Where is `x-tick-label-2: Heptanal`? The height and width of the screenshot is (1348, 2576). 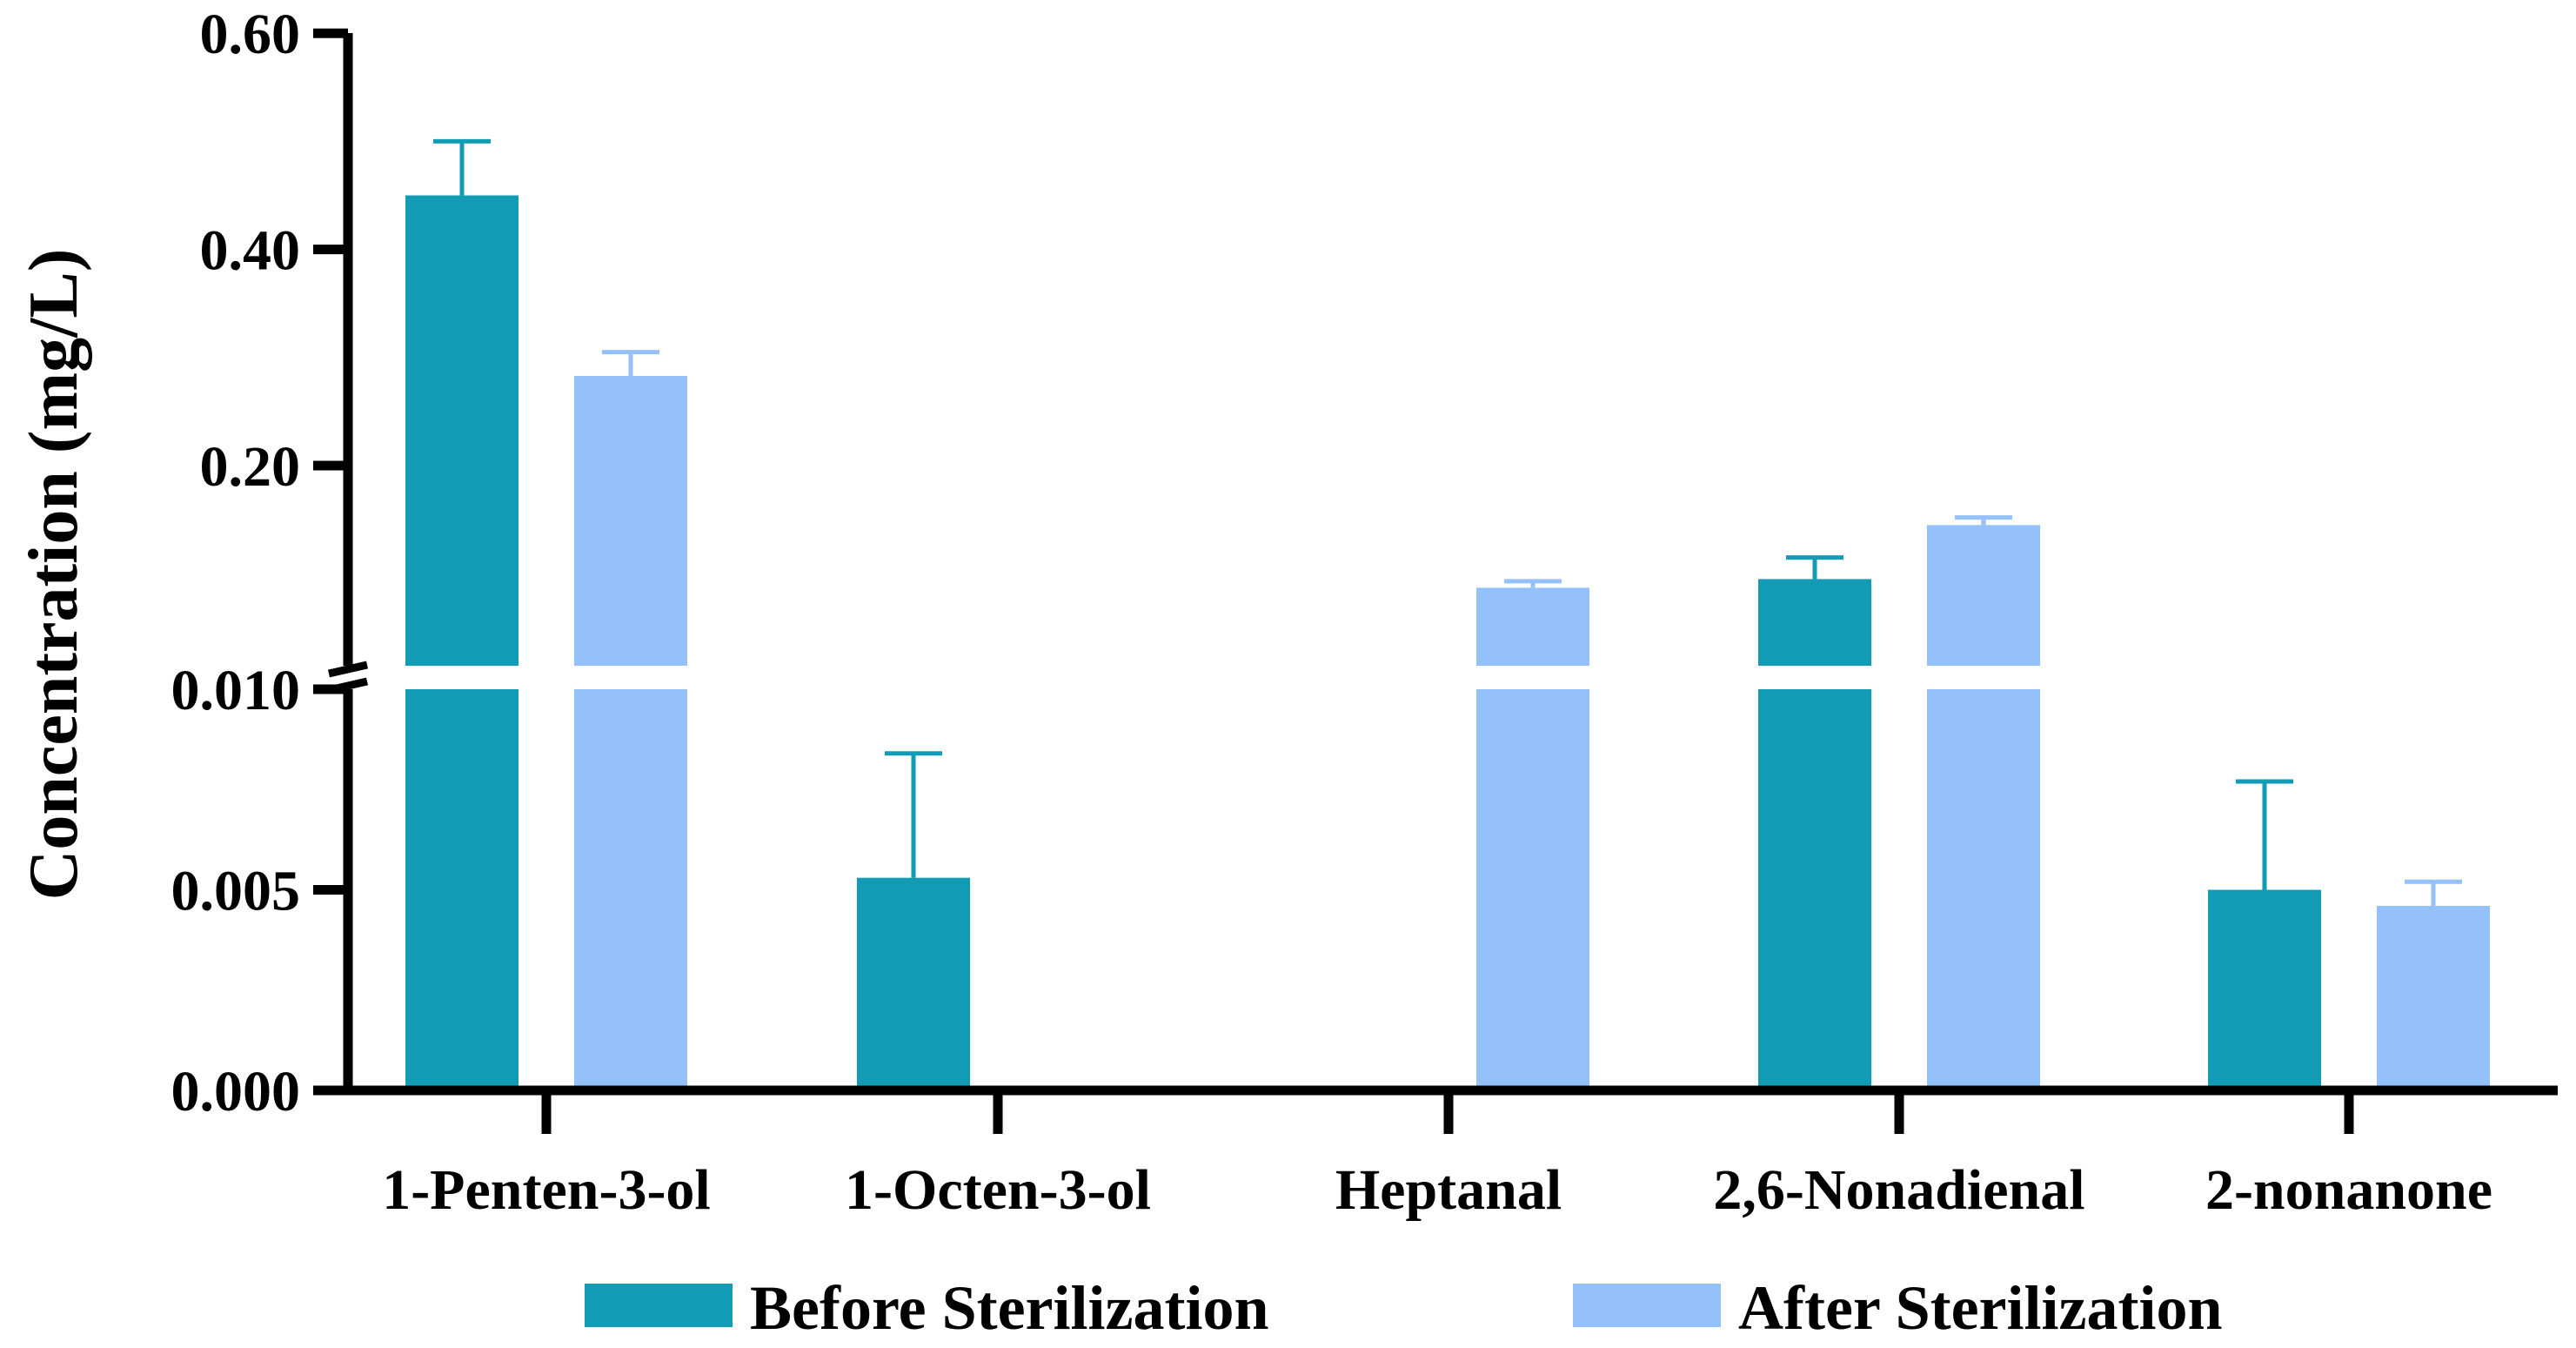
x-tick-label-2: Heptanal is located at coordinates (1448, 1190).